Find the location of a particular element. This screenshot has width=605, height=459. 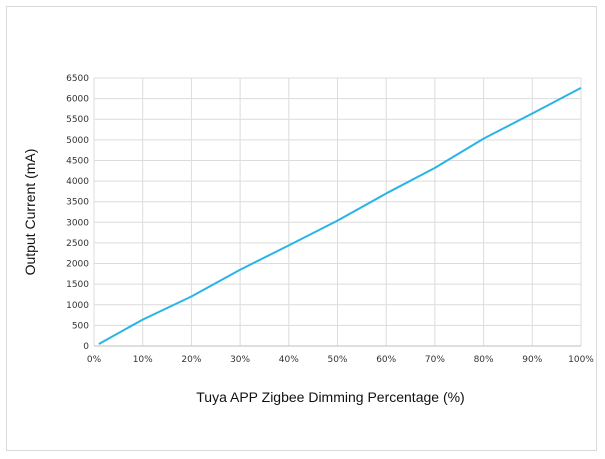

x-axis-ticks: 0% 10% 20% 30% 40% 50% 60% 70% 80% 90% 100% is located at coordinates (340, 360).